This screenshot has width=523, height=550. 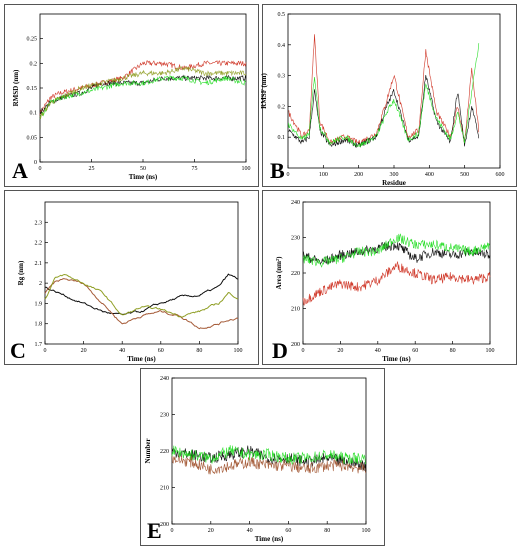 What do you see at coordinates (295, 345) in the screenshot?
I see `y-tick-label-d-0: 200` at bounding box center [295, 345].